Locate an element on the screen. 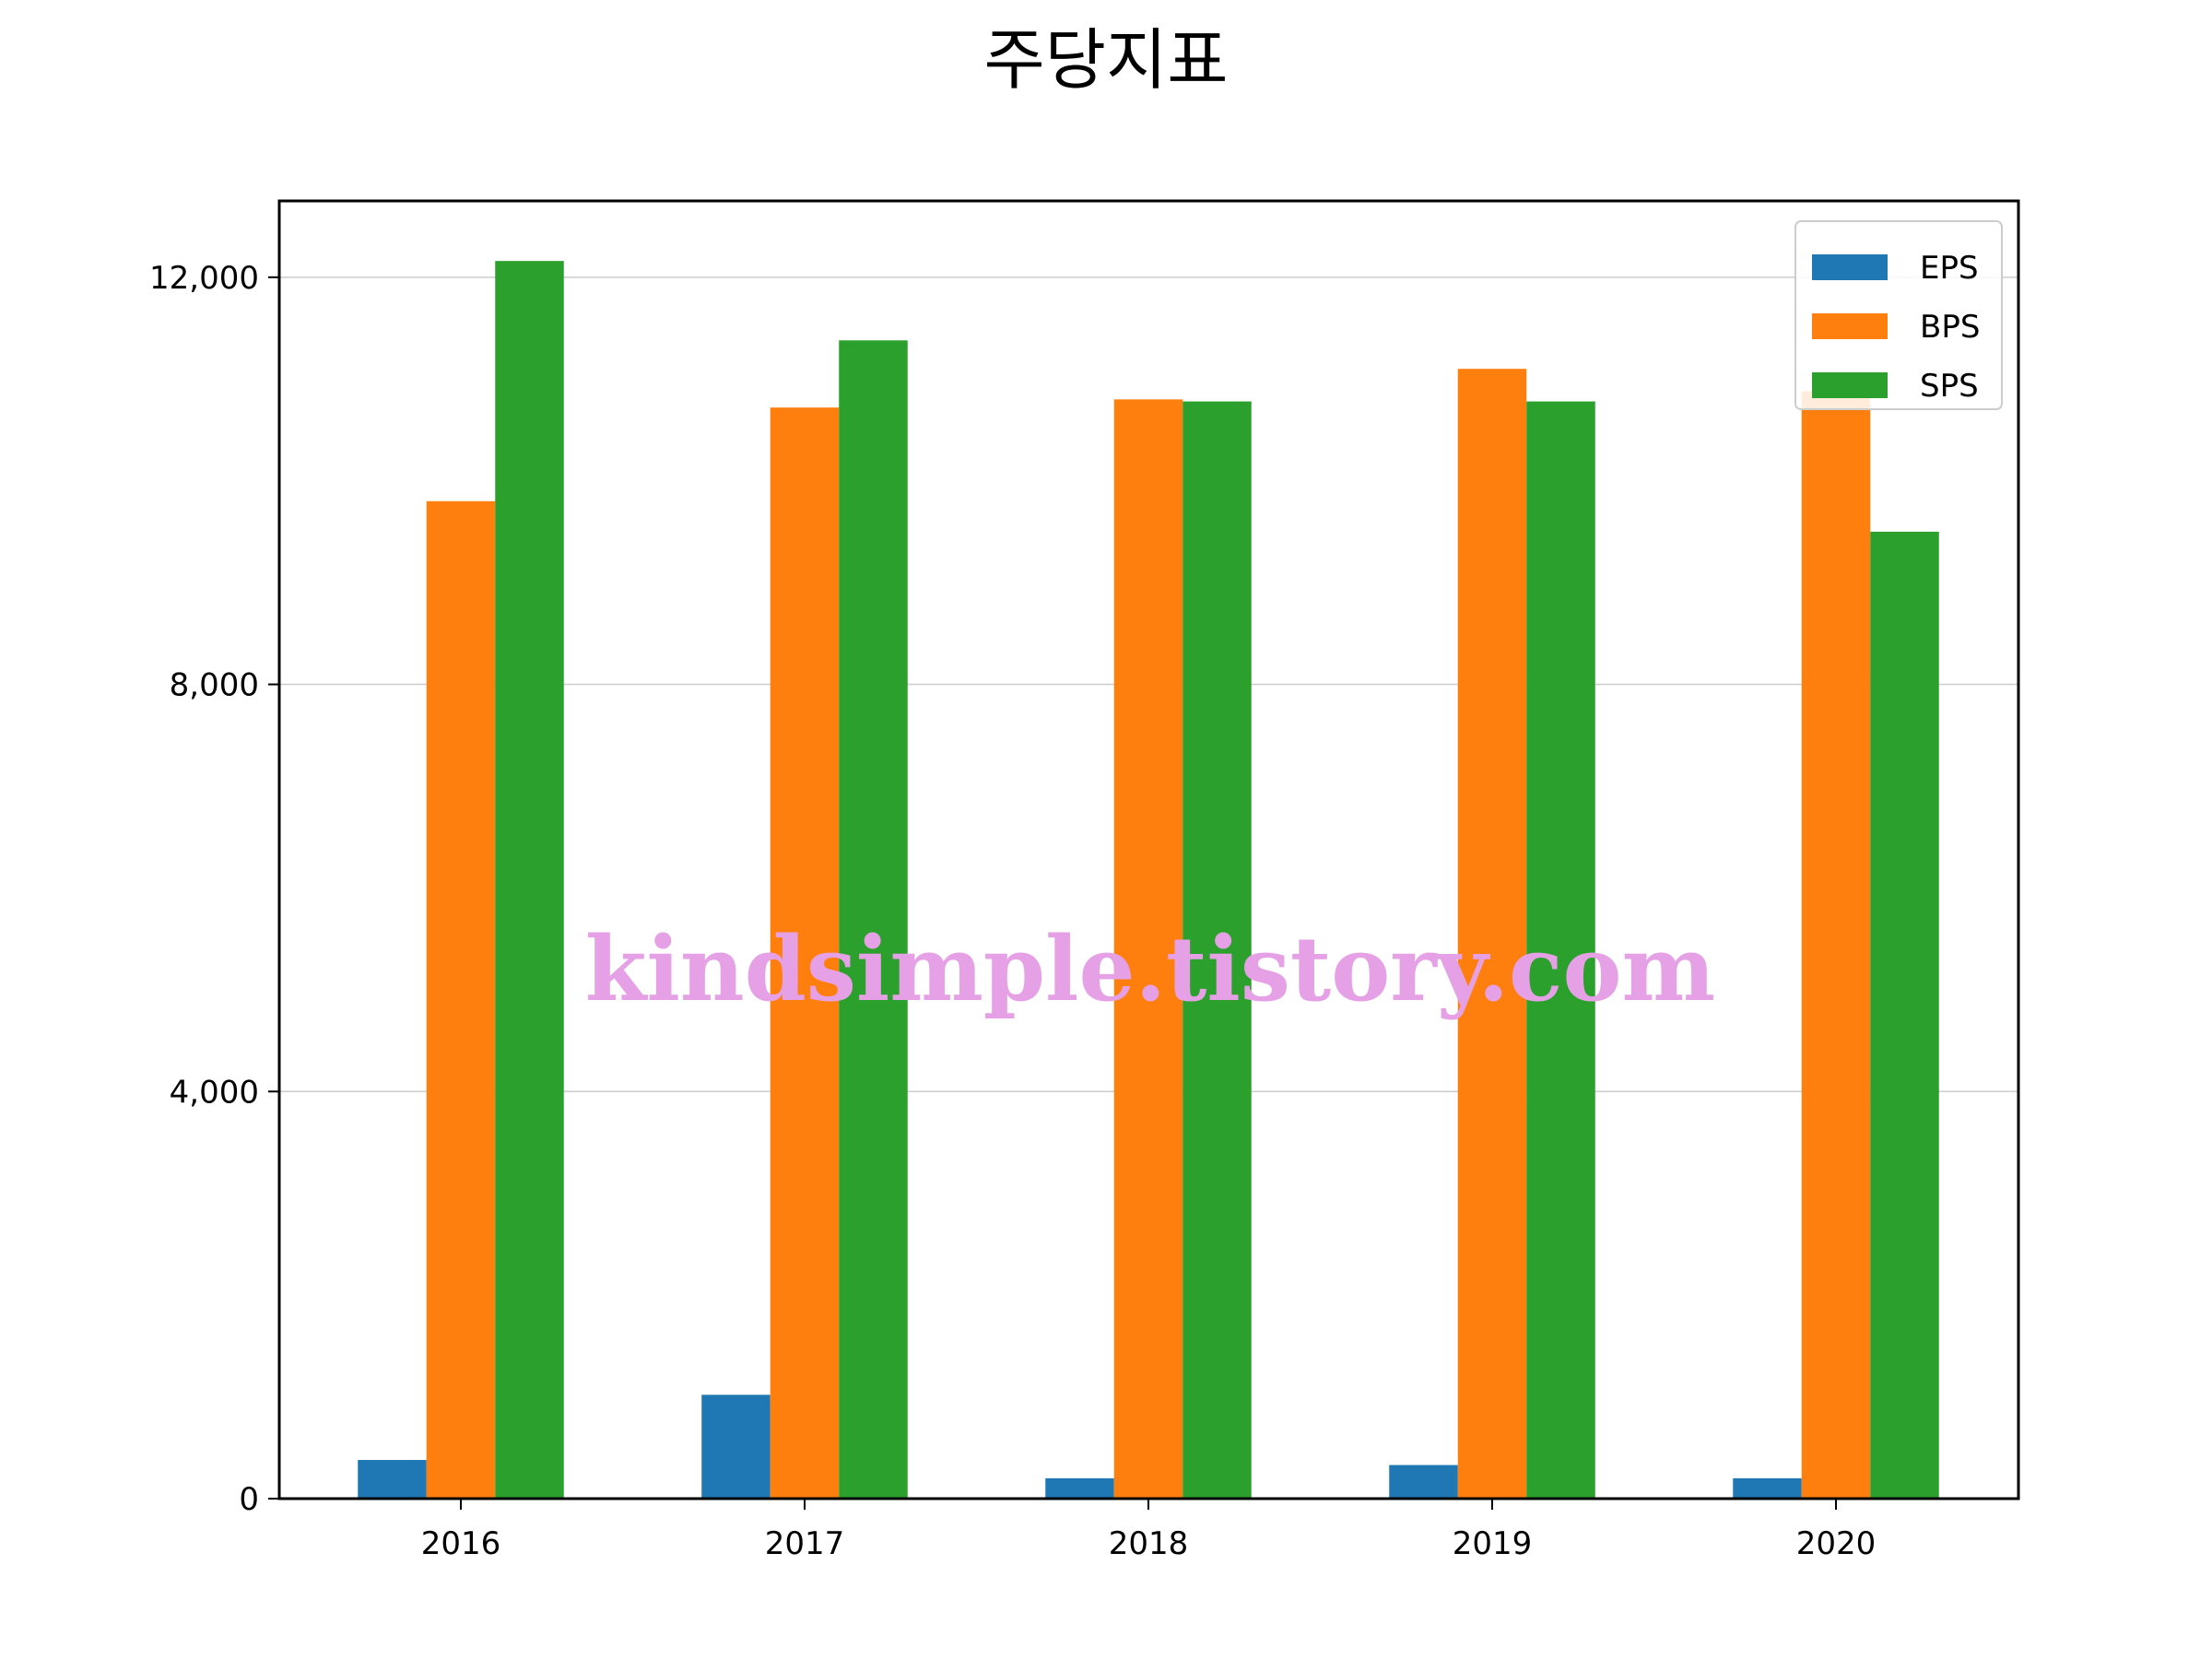 Image resolution: width=2212 pixels, height=1659 pixels. bar-sps-2017 is located at coordinates (873, 919).